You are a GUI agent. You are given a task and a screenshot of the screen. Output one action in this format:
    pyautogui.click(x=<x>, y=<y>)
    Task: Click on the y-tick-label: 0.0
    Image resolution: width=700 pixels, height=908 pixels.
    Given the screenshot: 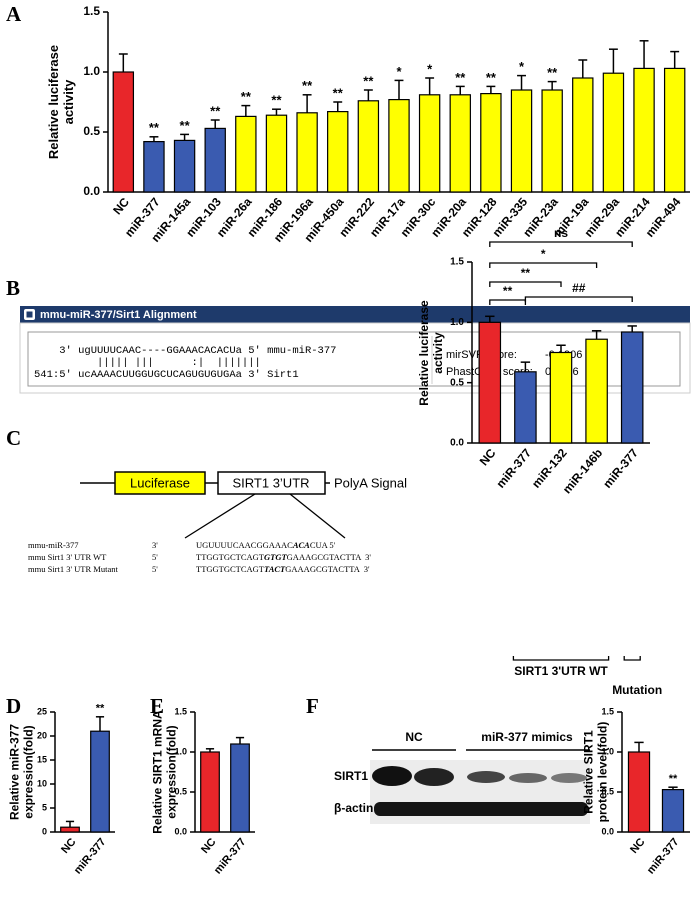 What is the action you would take?
    pyautogui.click(x=91, y=191)
    